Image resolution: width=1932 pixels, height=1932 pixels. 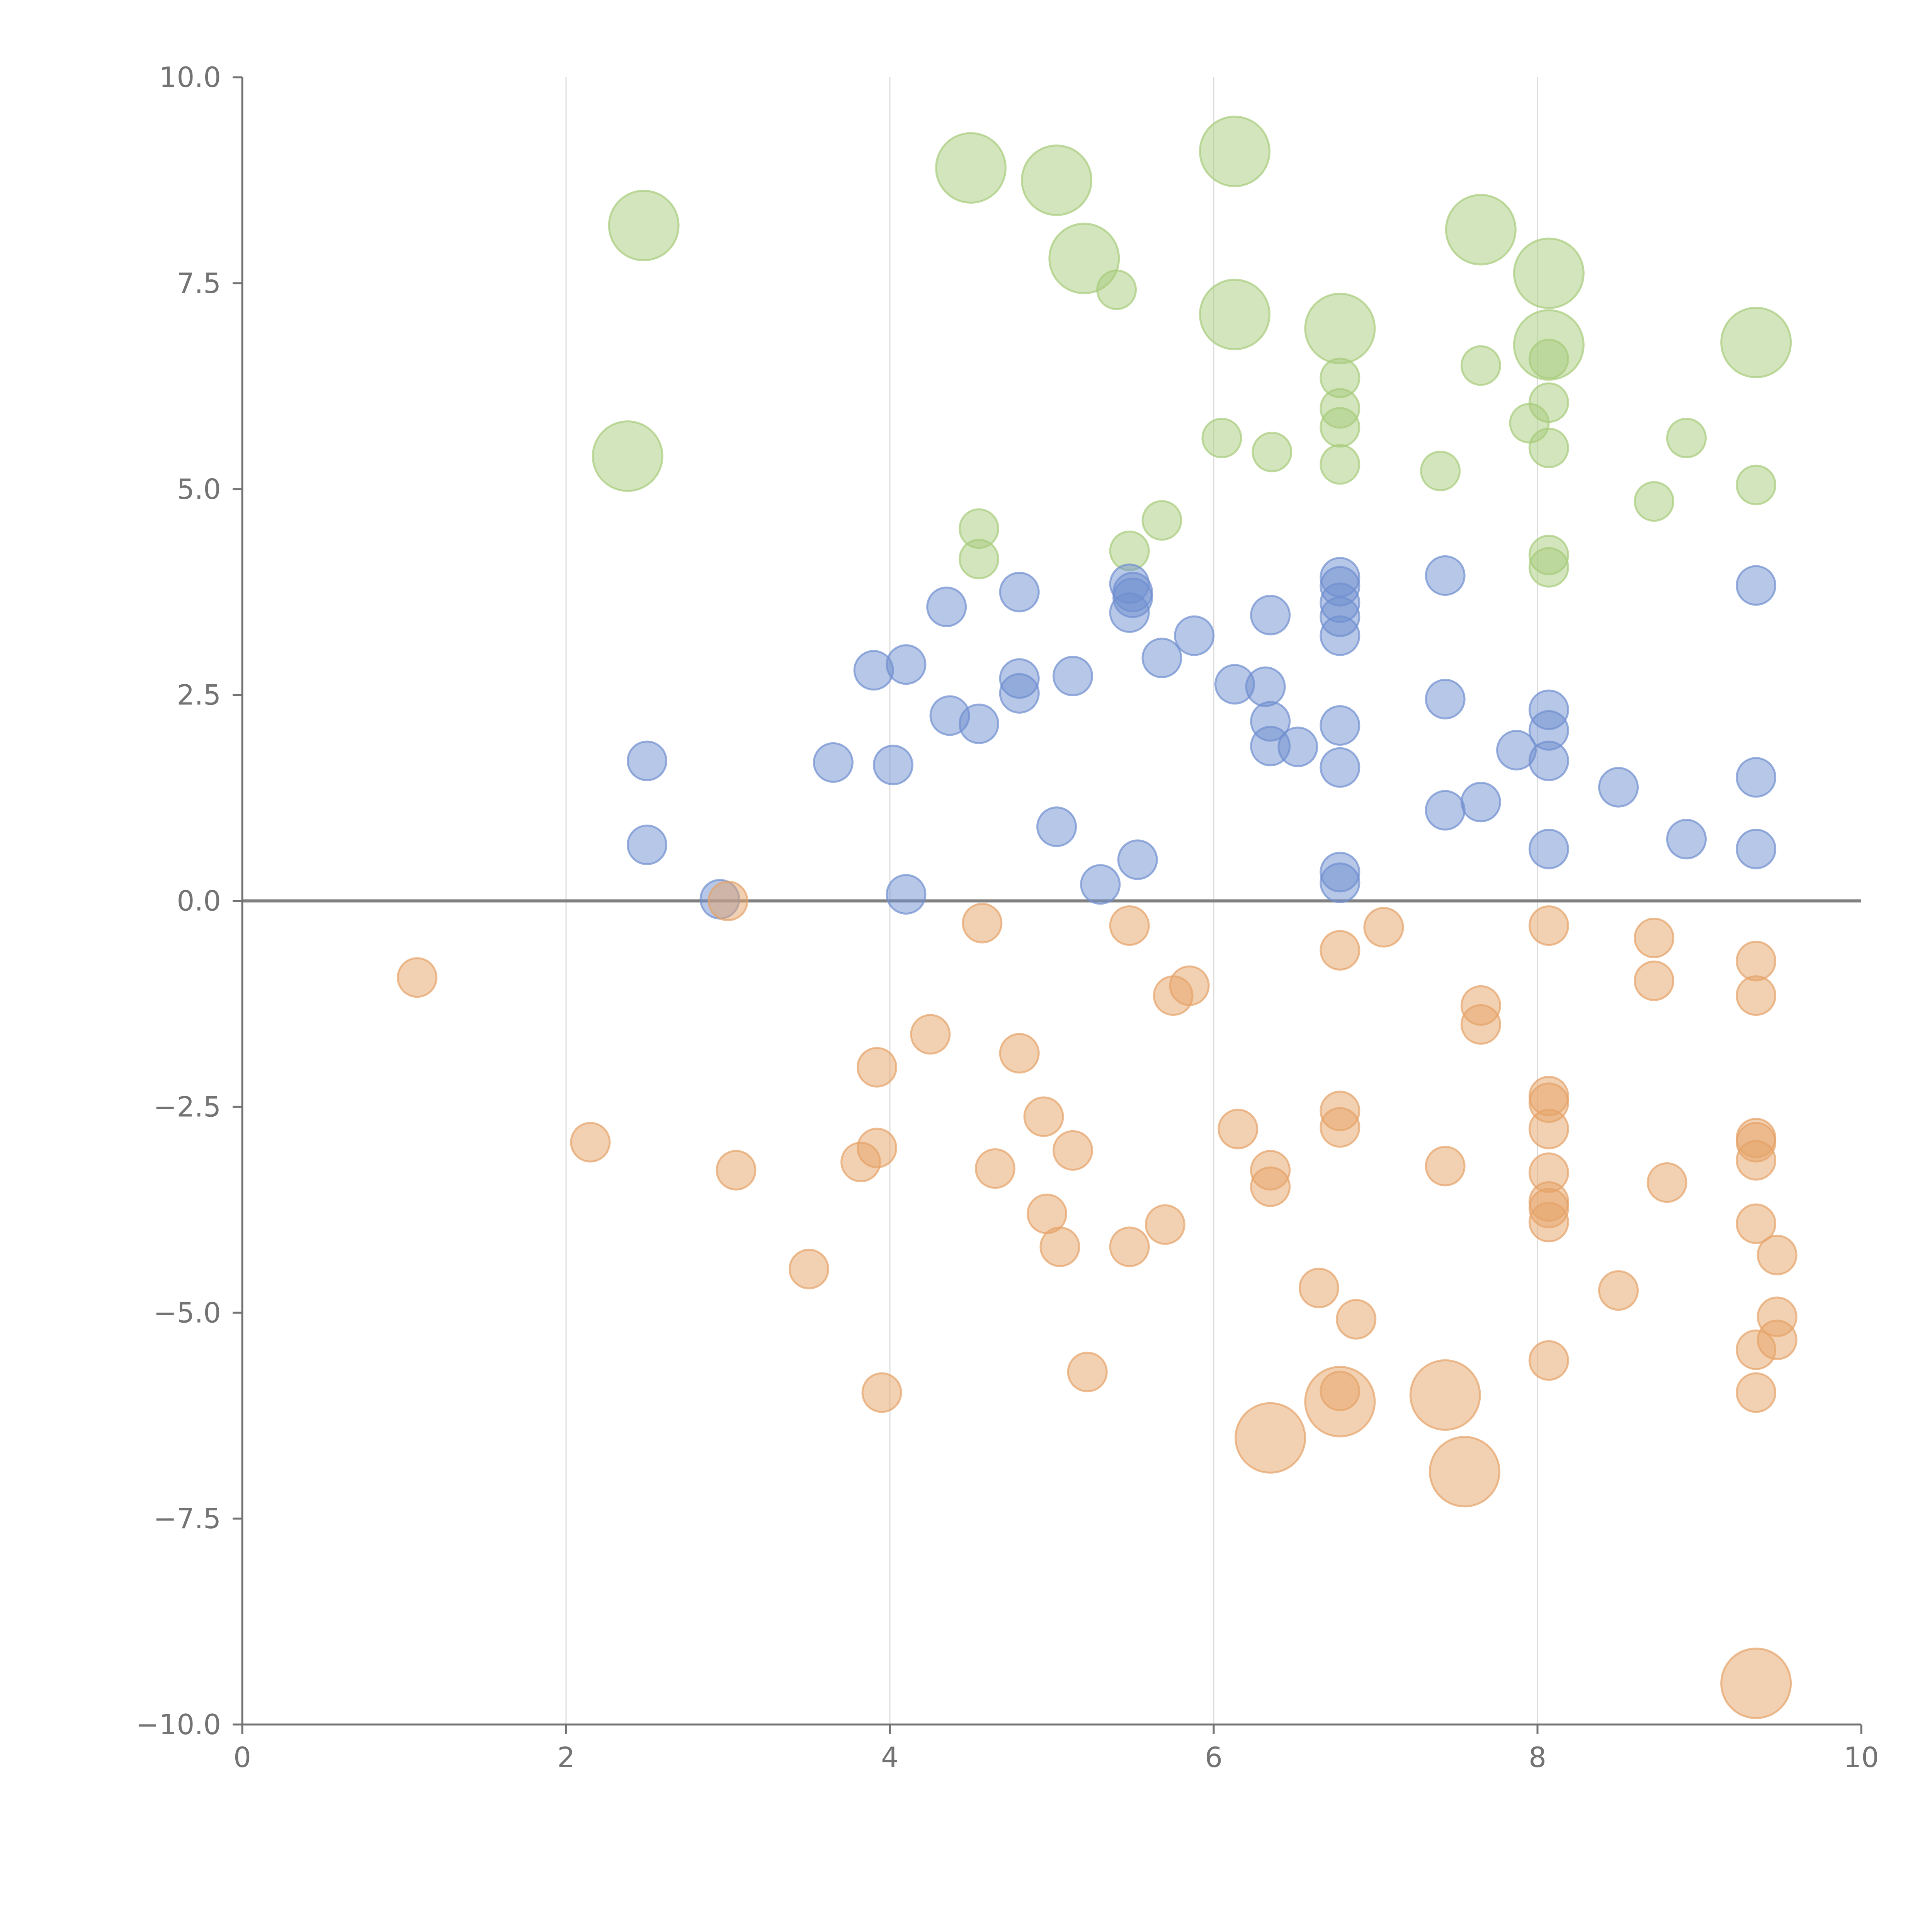 What do you see at coordinates (199, 901) in the screenshot?
I see `y-tick-label-4: 0.0` at bounding box center [199, 901].